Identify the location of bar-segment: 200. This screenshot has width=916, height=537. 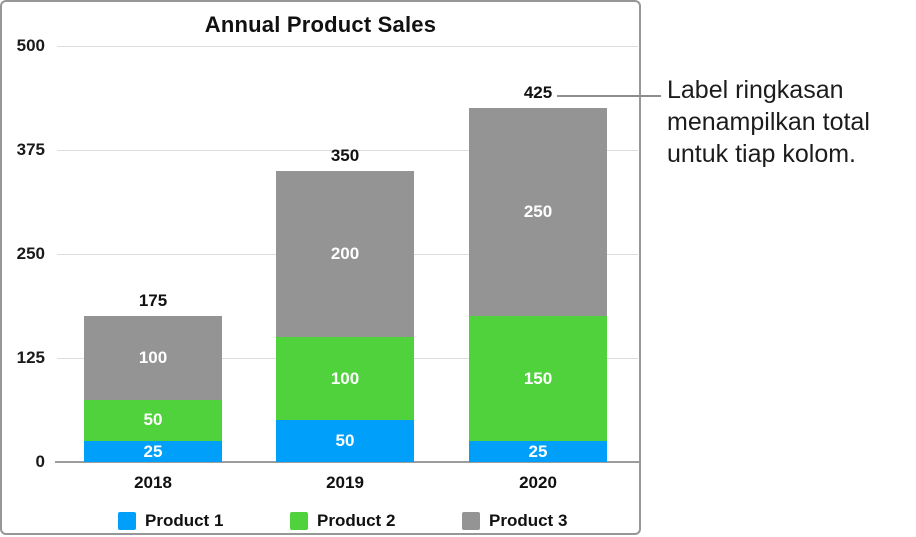
(345, 254).